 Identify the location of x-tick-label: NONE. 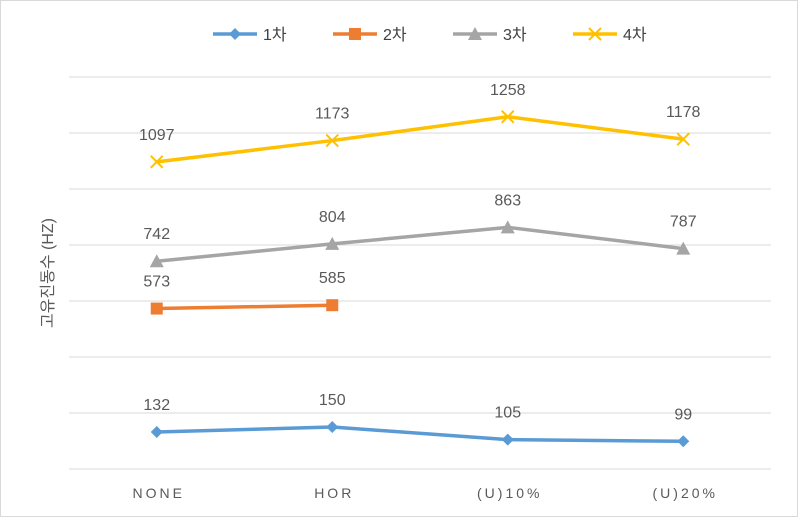
(159, 493).